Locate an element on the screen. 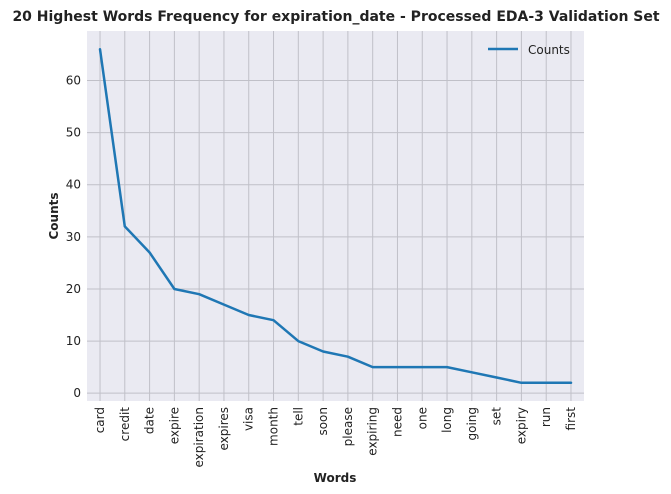 The height and width of the screenshot is (494, 671). y-tick-label: 40 is located at coordinates (73, 185).